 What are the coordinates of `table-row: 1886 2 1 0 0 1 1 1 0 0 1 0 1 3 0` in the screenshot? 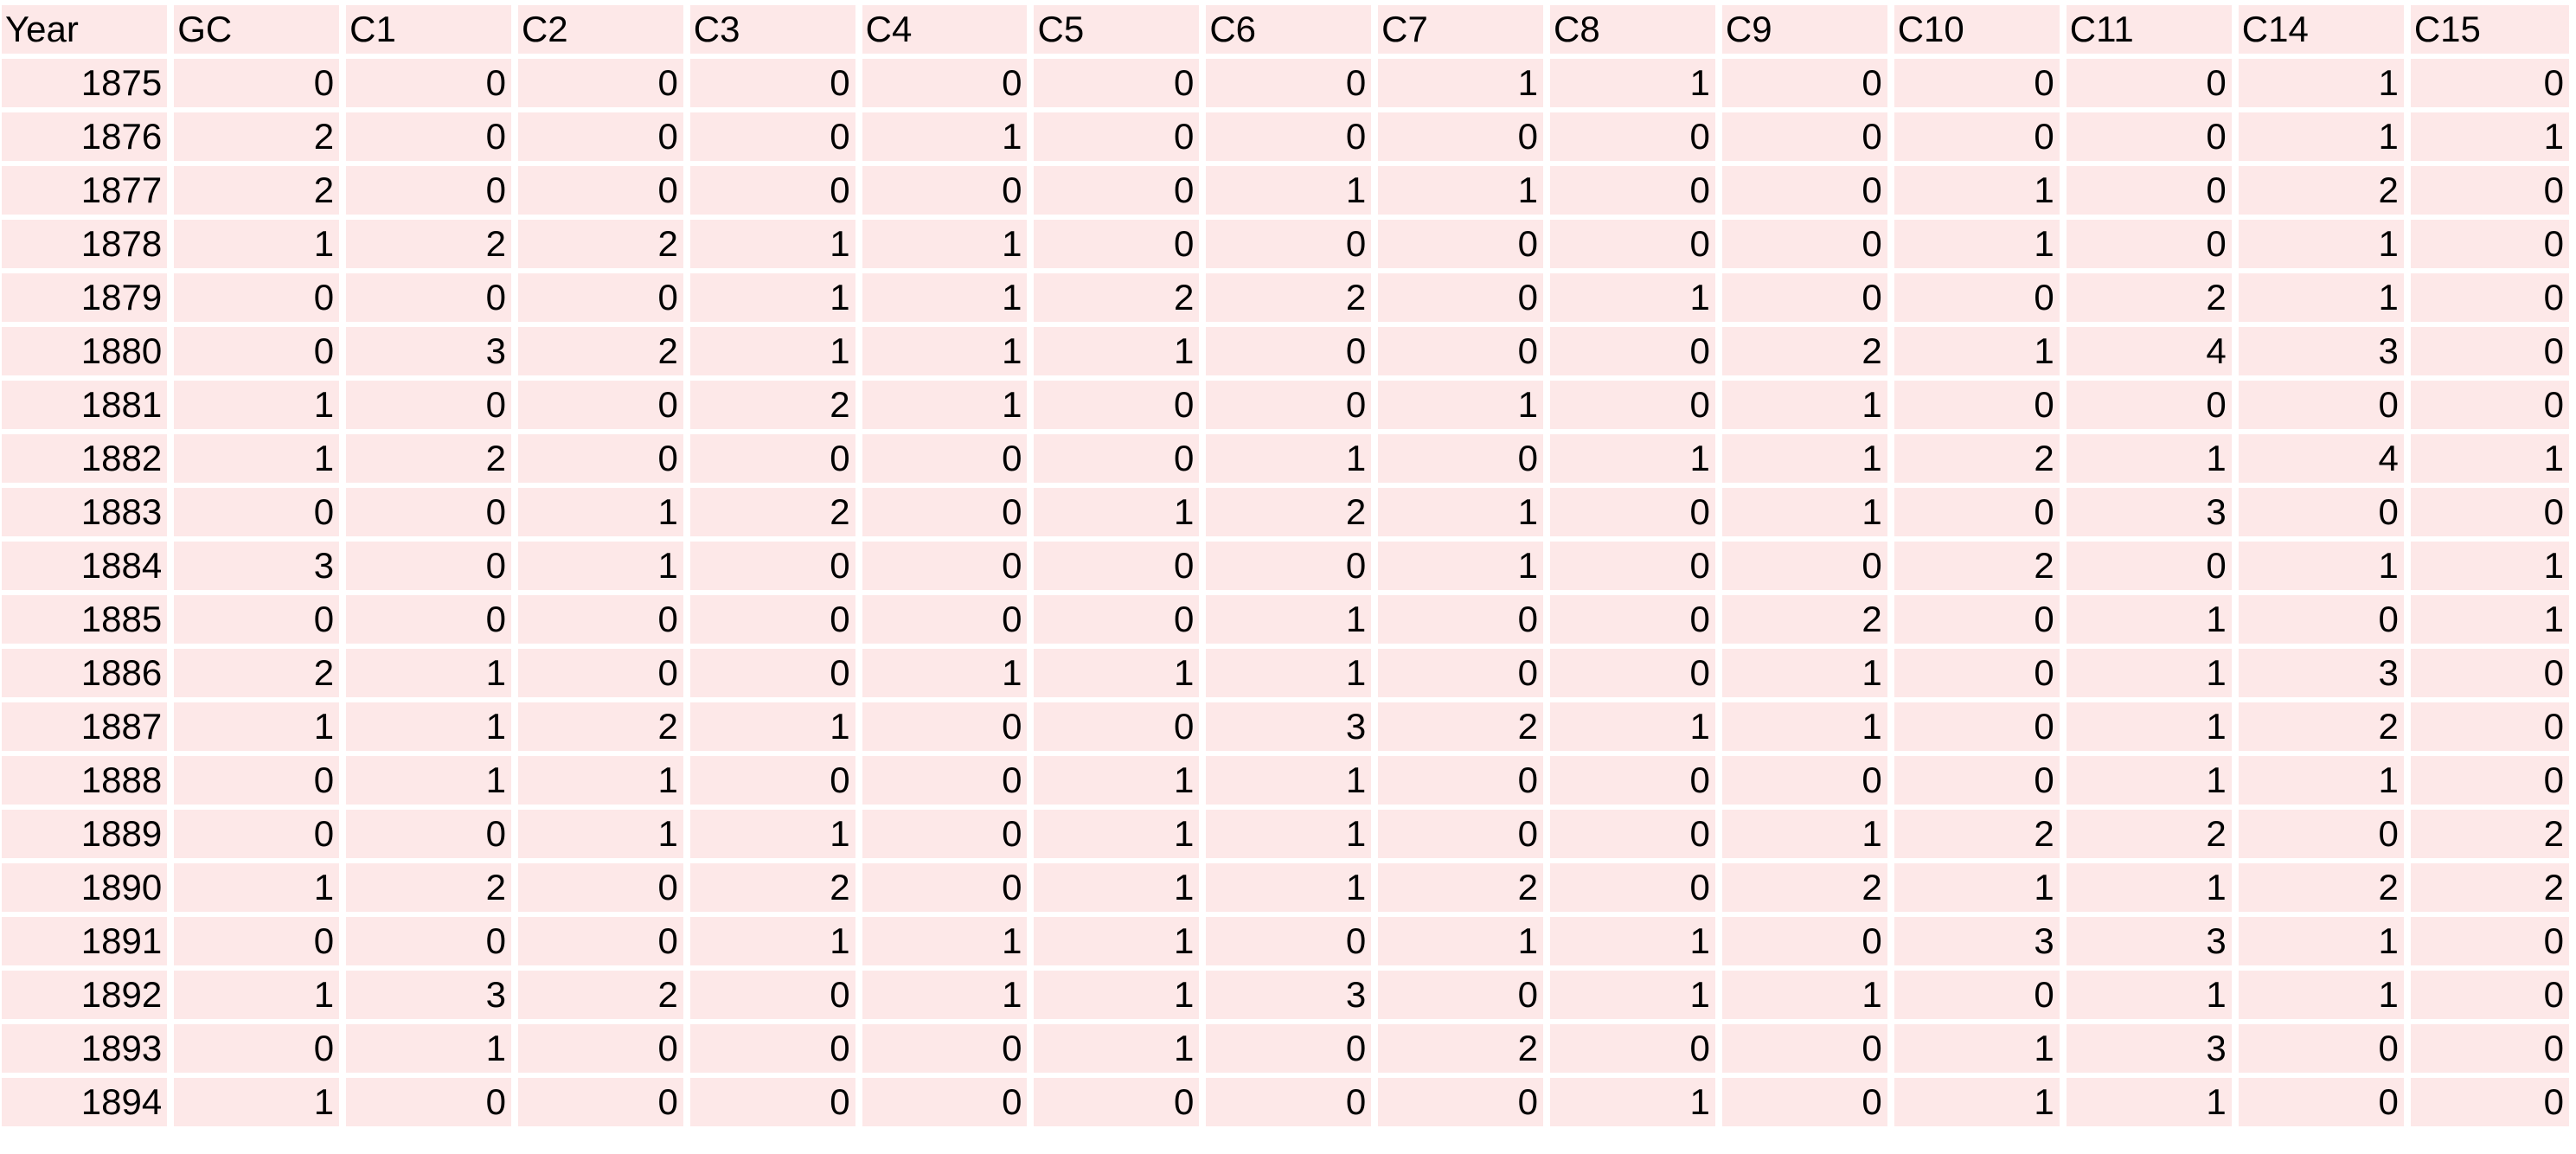 It's located at (1285, 673).